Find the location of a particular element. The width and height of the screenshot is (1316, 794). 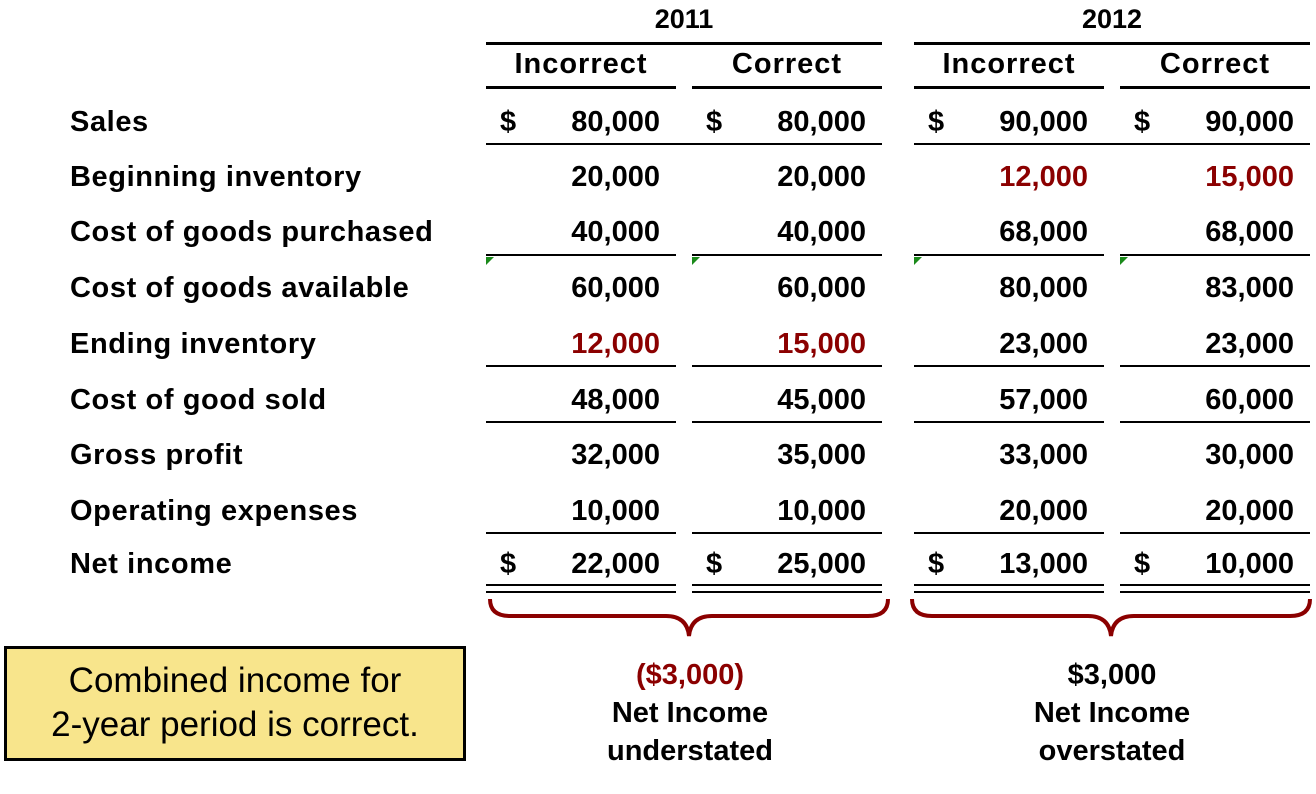

row-label-beginning-inventory: Beginning inventory is located at coordinates (216, 177).